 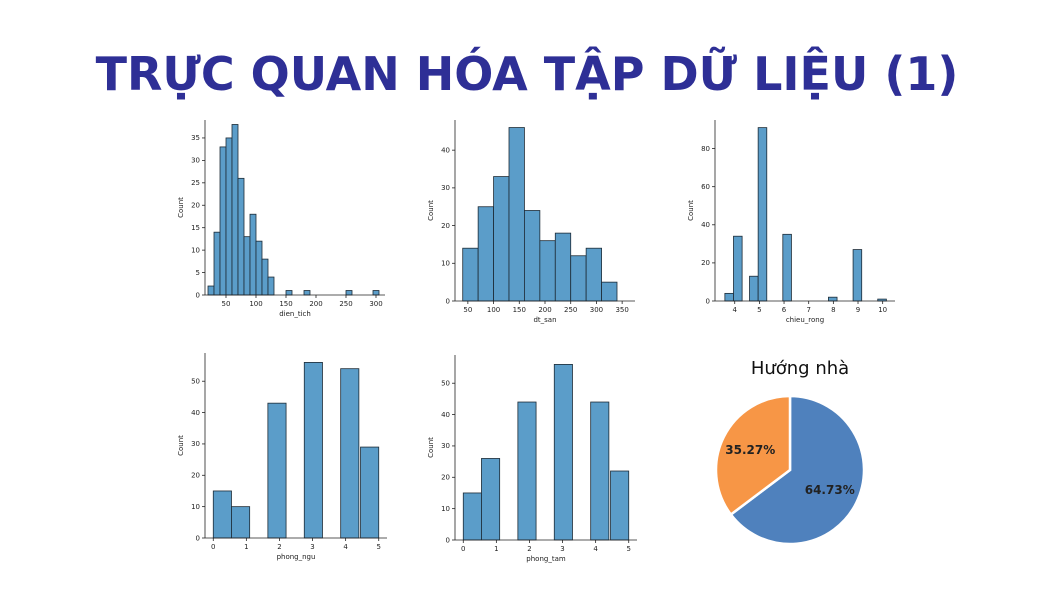 What do you see at coordinates (830, 490) in the screenshot?
I see `pie-slice-label: 64.73%` at bounding box center [830, 490].